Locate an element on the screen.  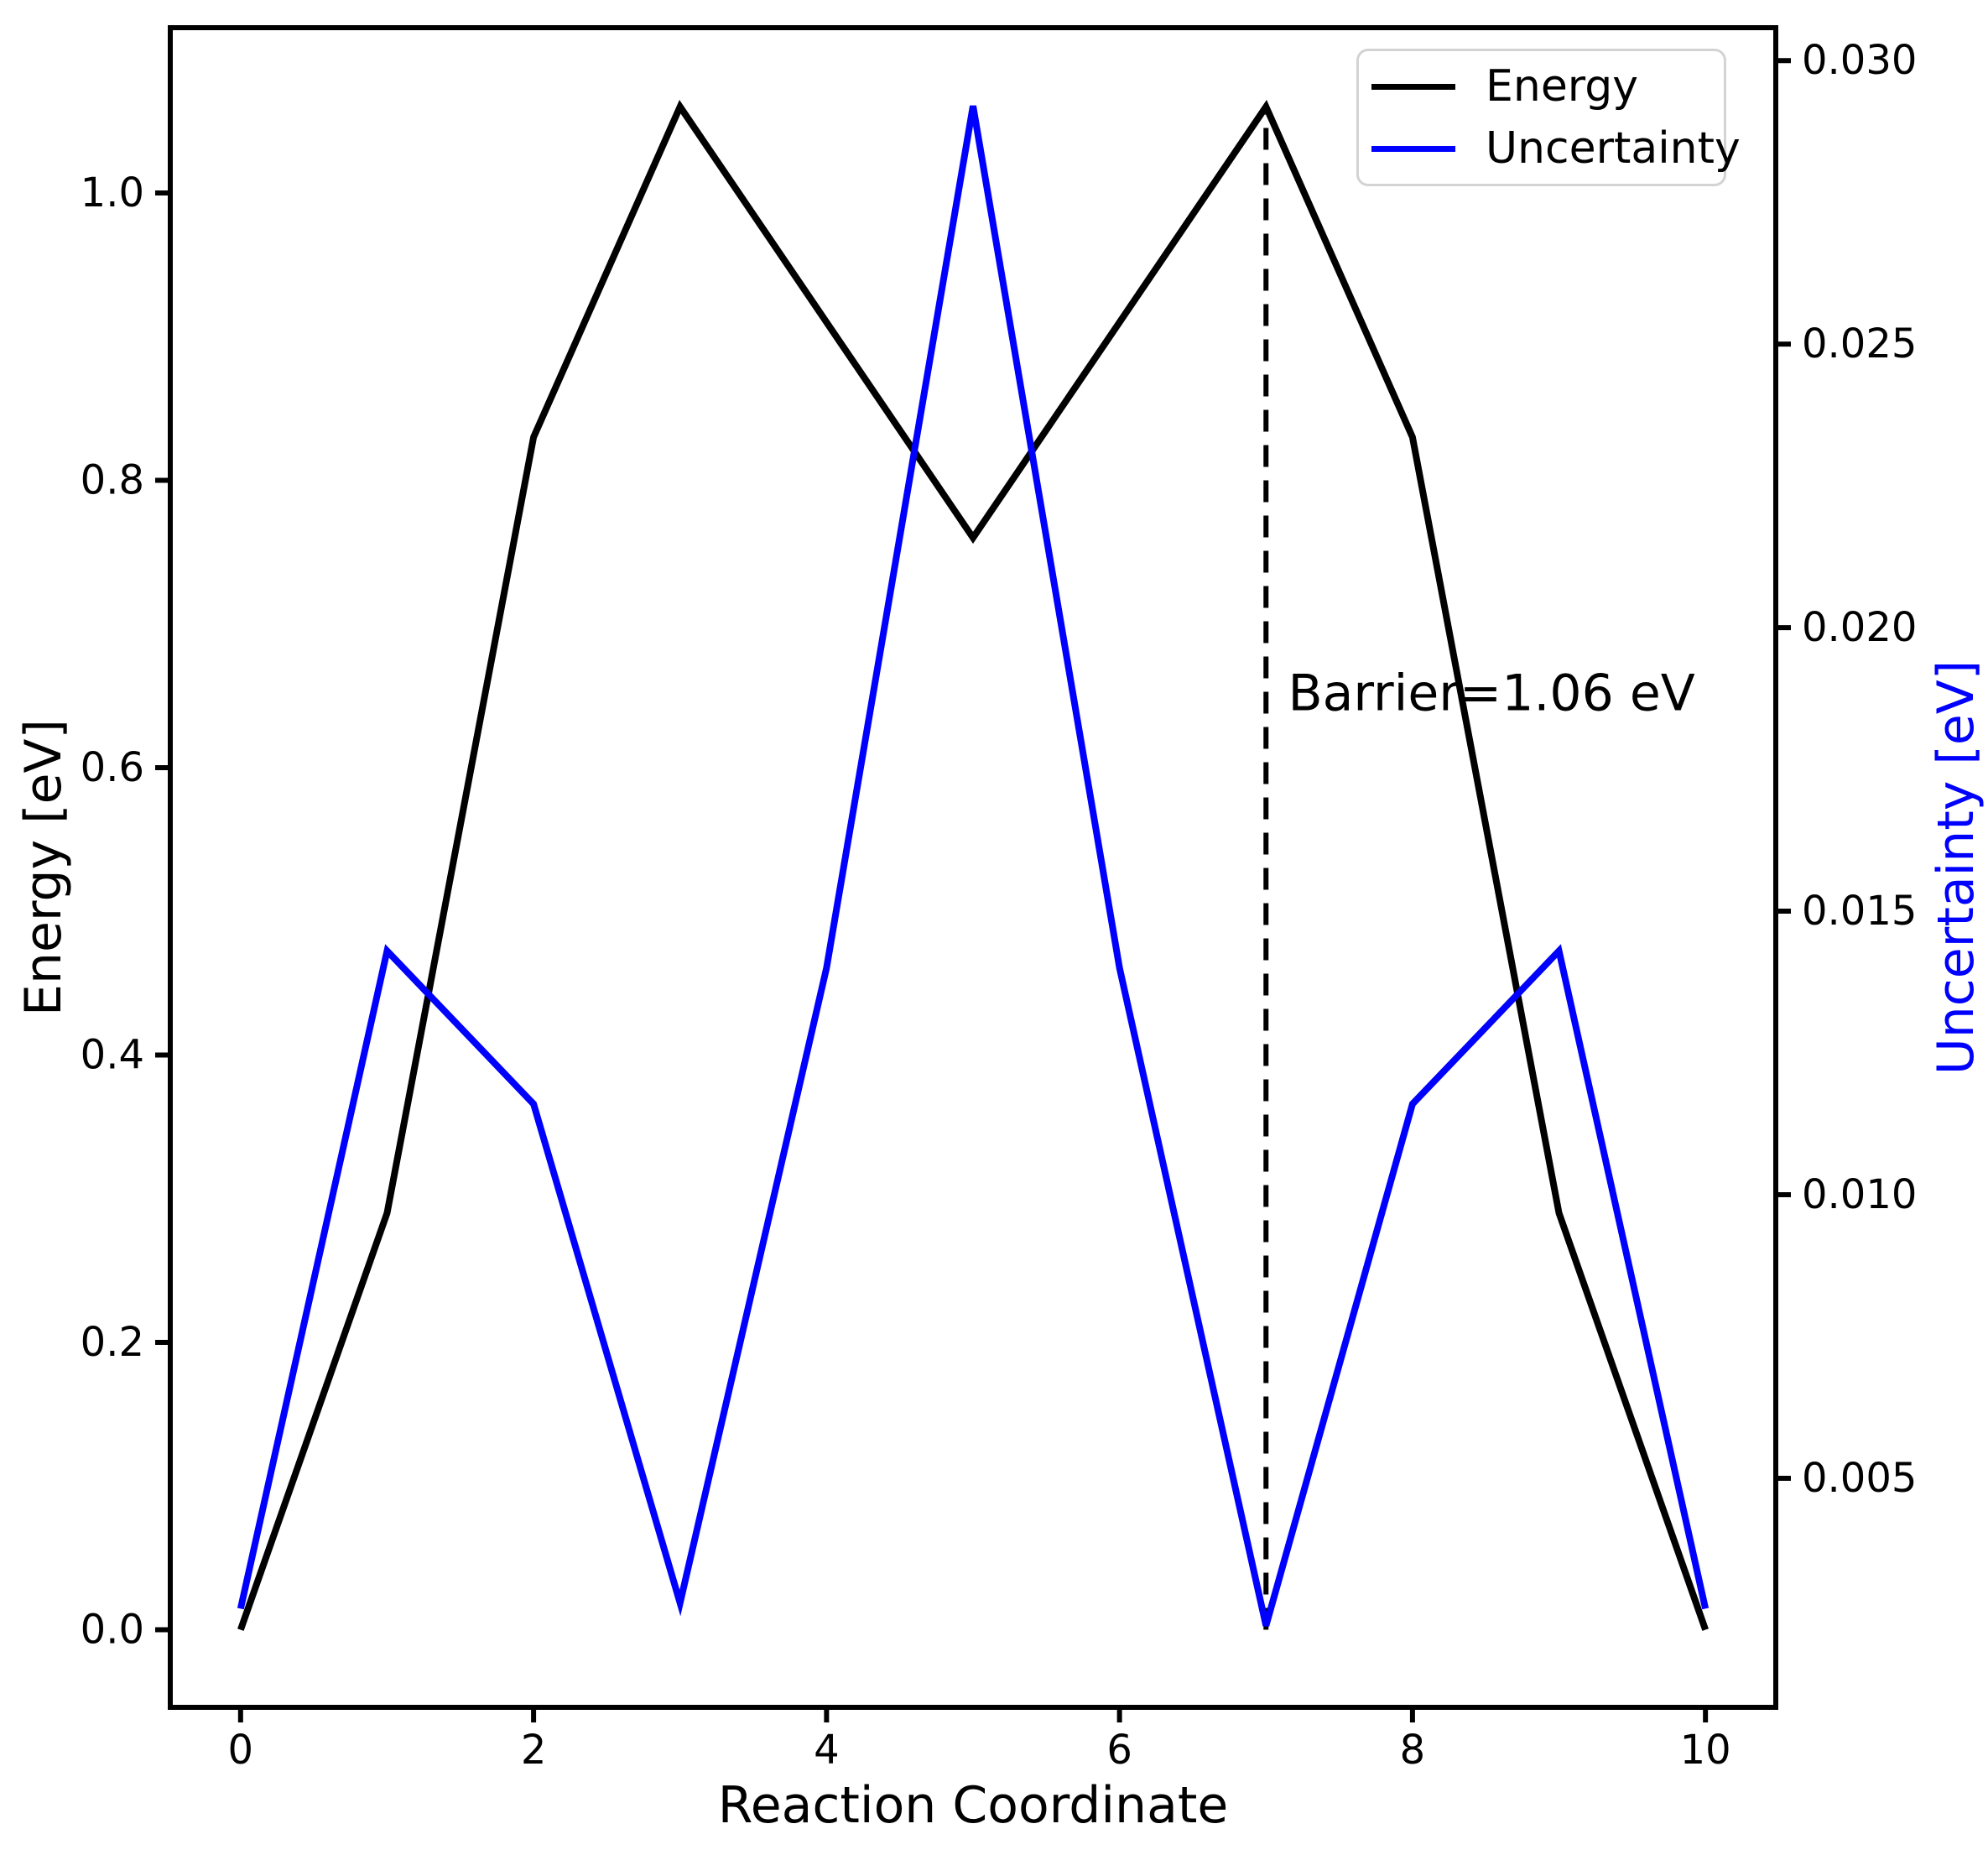
x-axis-tick-label: 4 is located at coordinates (827, 1750).